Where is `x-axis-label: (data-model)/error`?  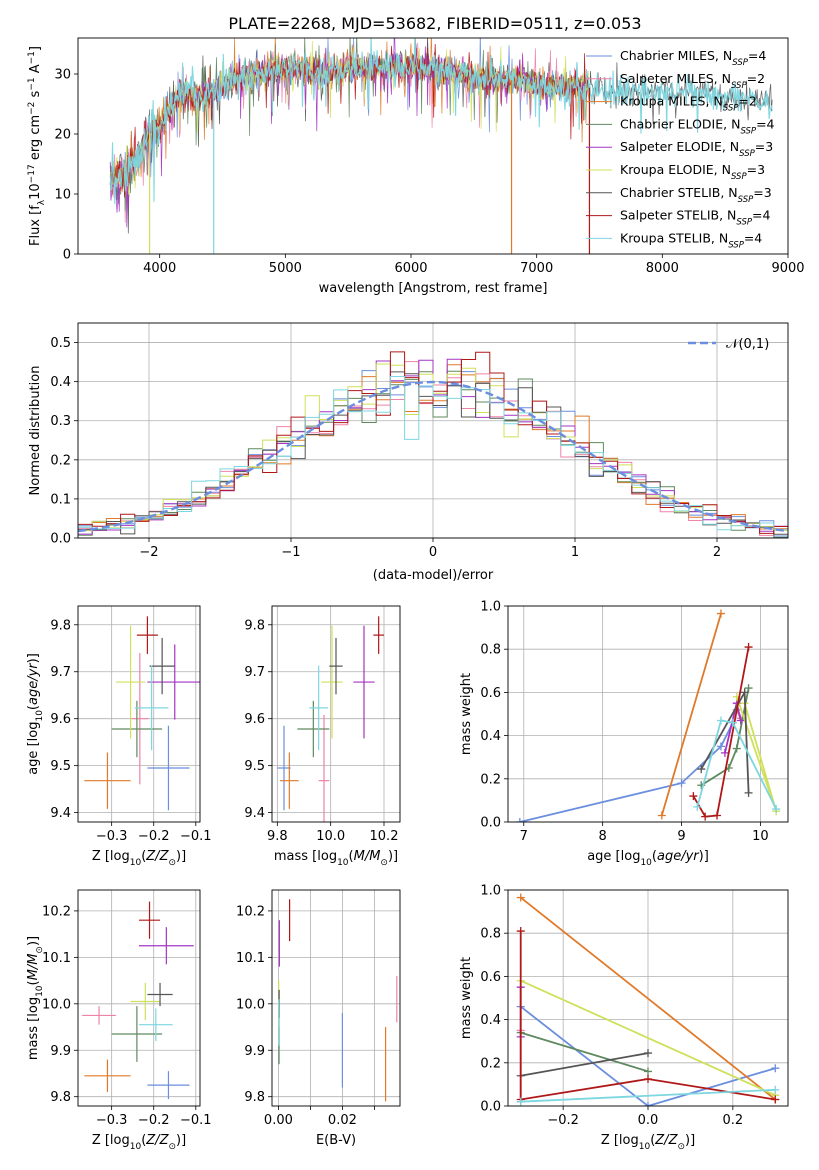 x-axis-label: (data-model)/error is located at coordinates (433, 575).